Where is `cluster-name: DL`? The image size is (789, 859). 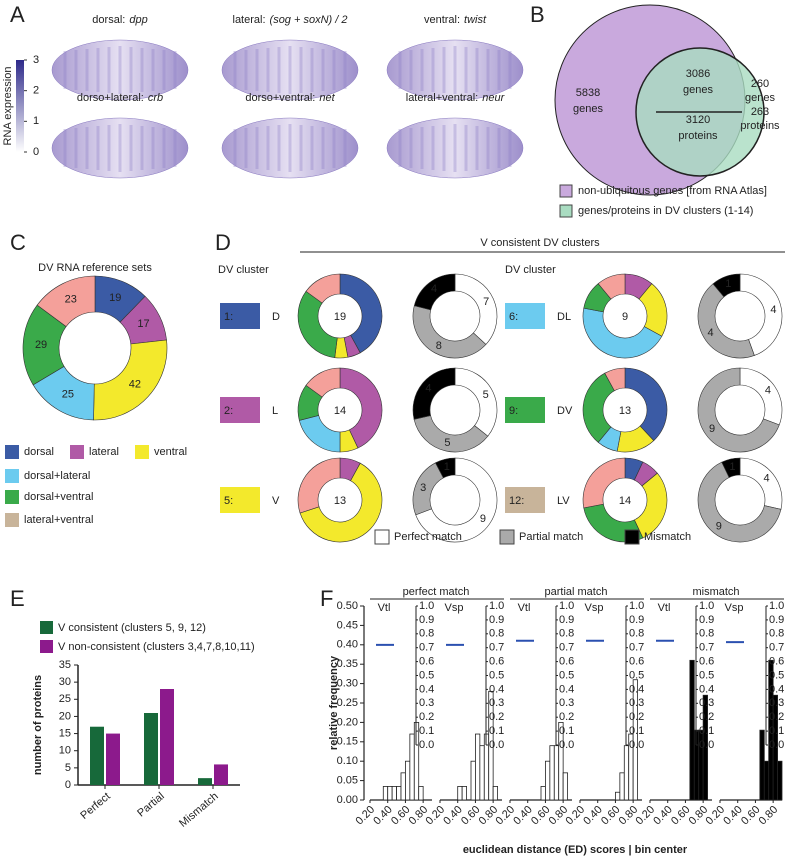 cluster-name: DL is located at coordinates (564, 317).